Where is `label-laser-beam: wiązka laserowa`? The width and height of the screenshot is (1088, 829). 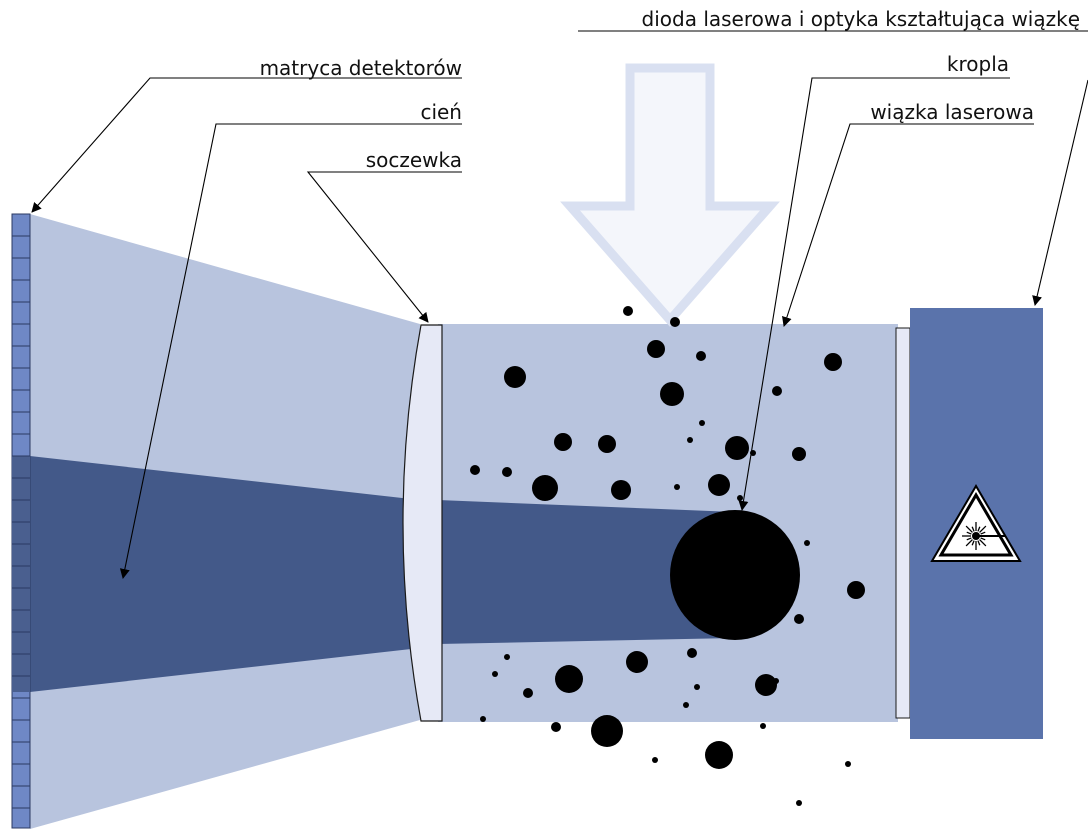 label-laser-beam: wiązka laserowa is located at coordinates (952, 112).